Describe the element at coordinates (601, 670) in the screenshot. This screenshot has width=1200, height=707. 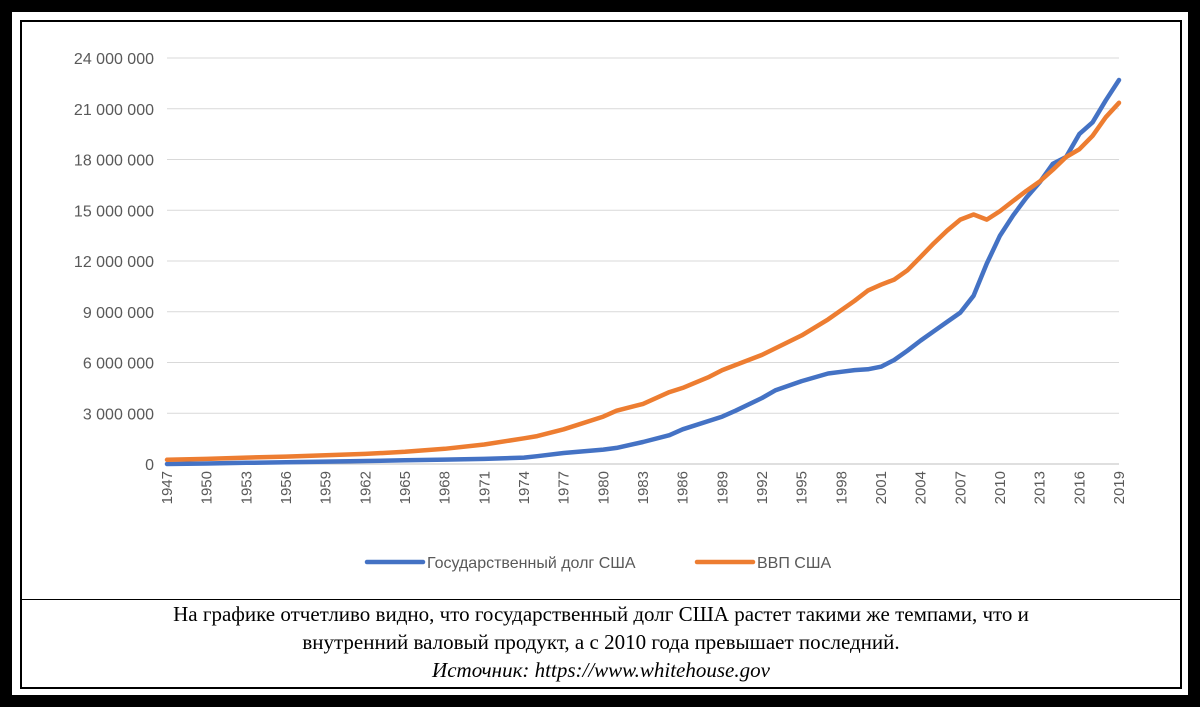
I see `caption-source: Источник: https://www.whitehouse.gov` at that location.